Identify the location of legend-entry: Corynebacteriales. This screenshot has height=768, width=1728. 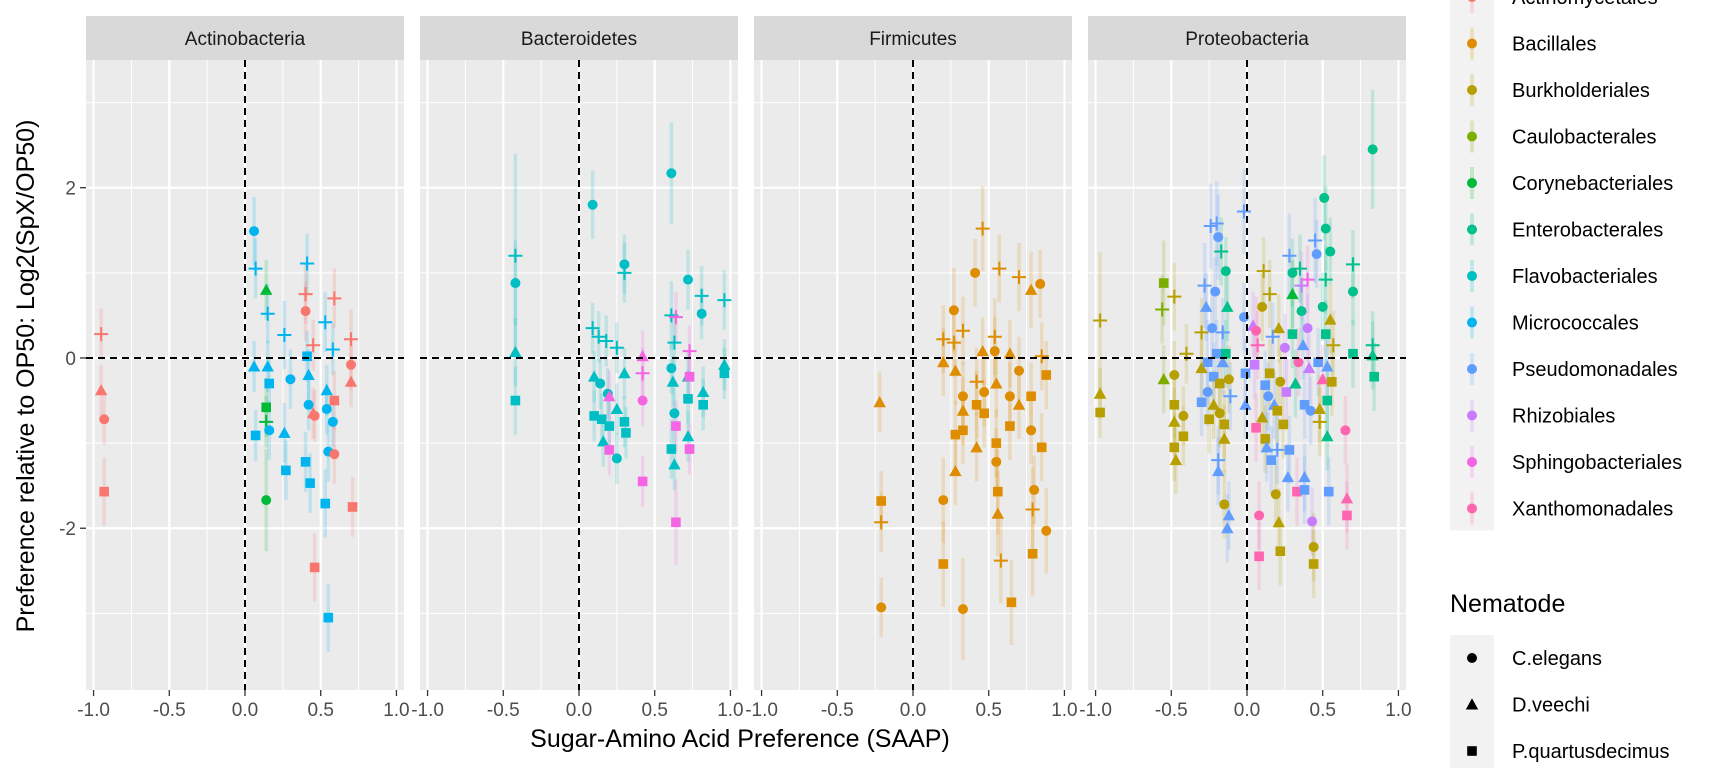
(1570, 183).